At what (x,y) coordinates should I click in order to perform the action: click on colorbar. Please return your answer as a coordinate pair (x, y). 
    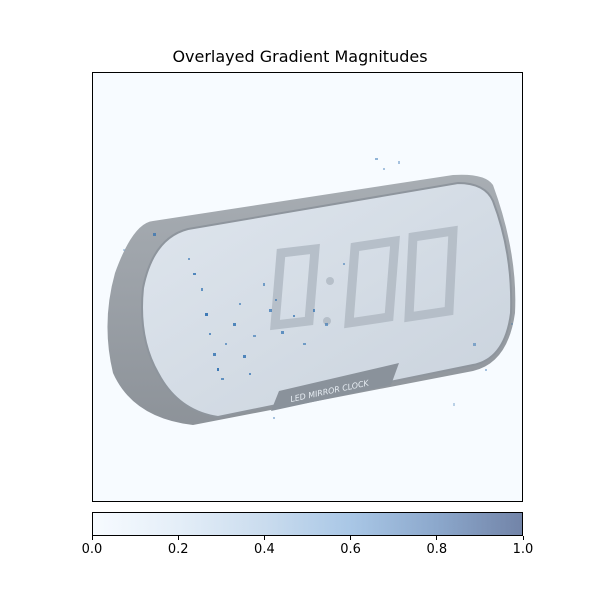
    Looking at the image, I should click on (307, 524).